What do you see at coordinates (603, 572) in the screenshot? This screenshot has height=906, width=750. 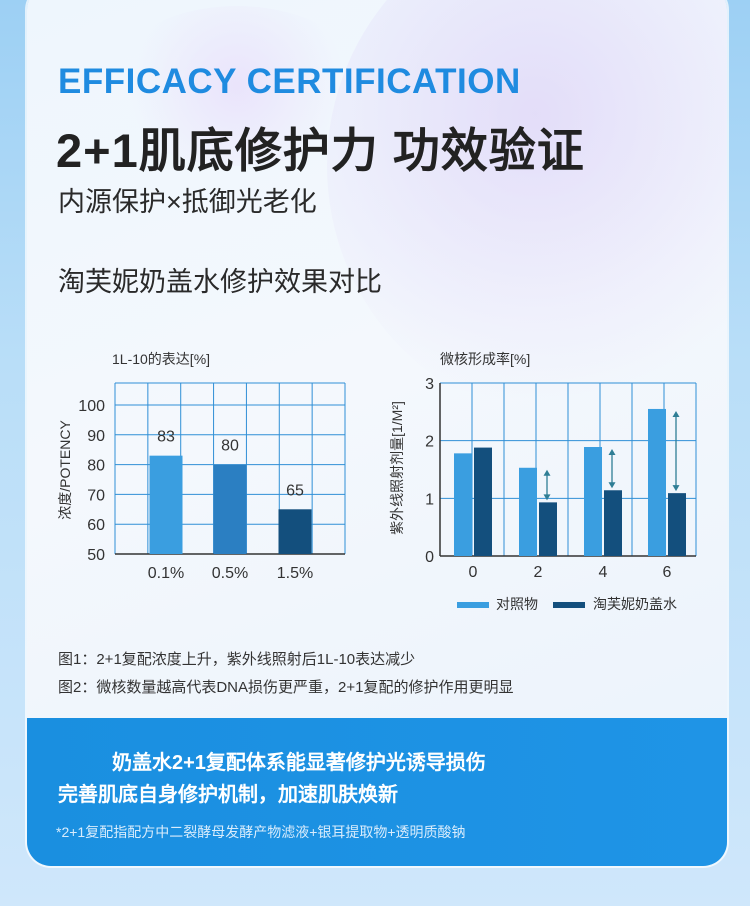 I see `chart-2-x-tick-label: 4` at bounding box center [603, 572].